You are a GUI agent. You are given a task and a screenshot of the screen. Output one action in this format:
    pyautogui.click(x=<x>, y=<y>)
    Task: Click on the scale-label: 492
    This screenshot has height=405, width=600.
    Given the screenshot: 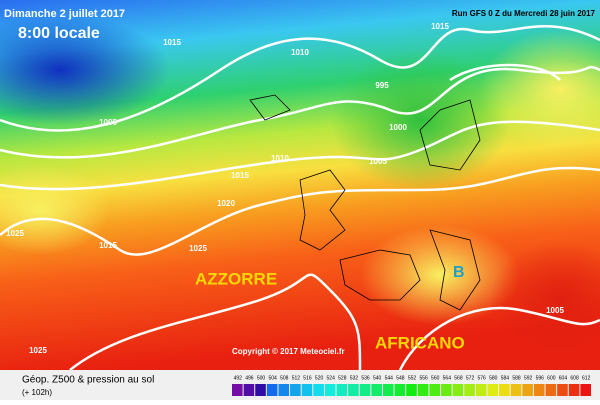 What is the action you would take?
    pyautogui.click(x=238, y=378)
    